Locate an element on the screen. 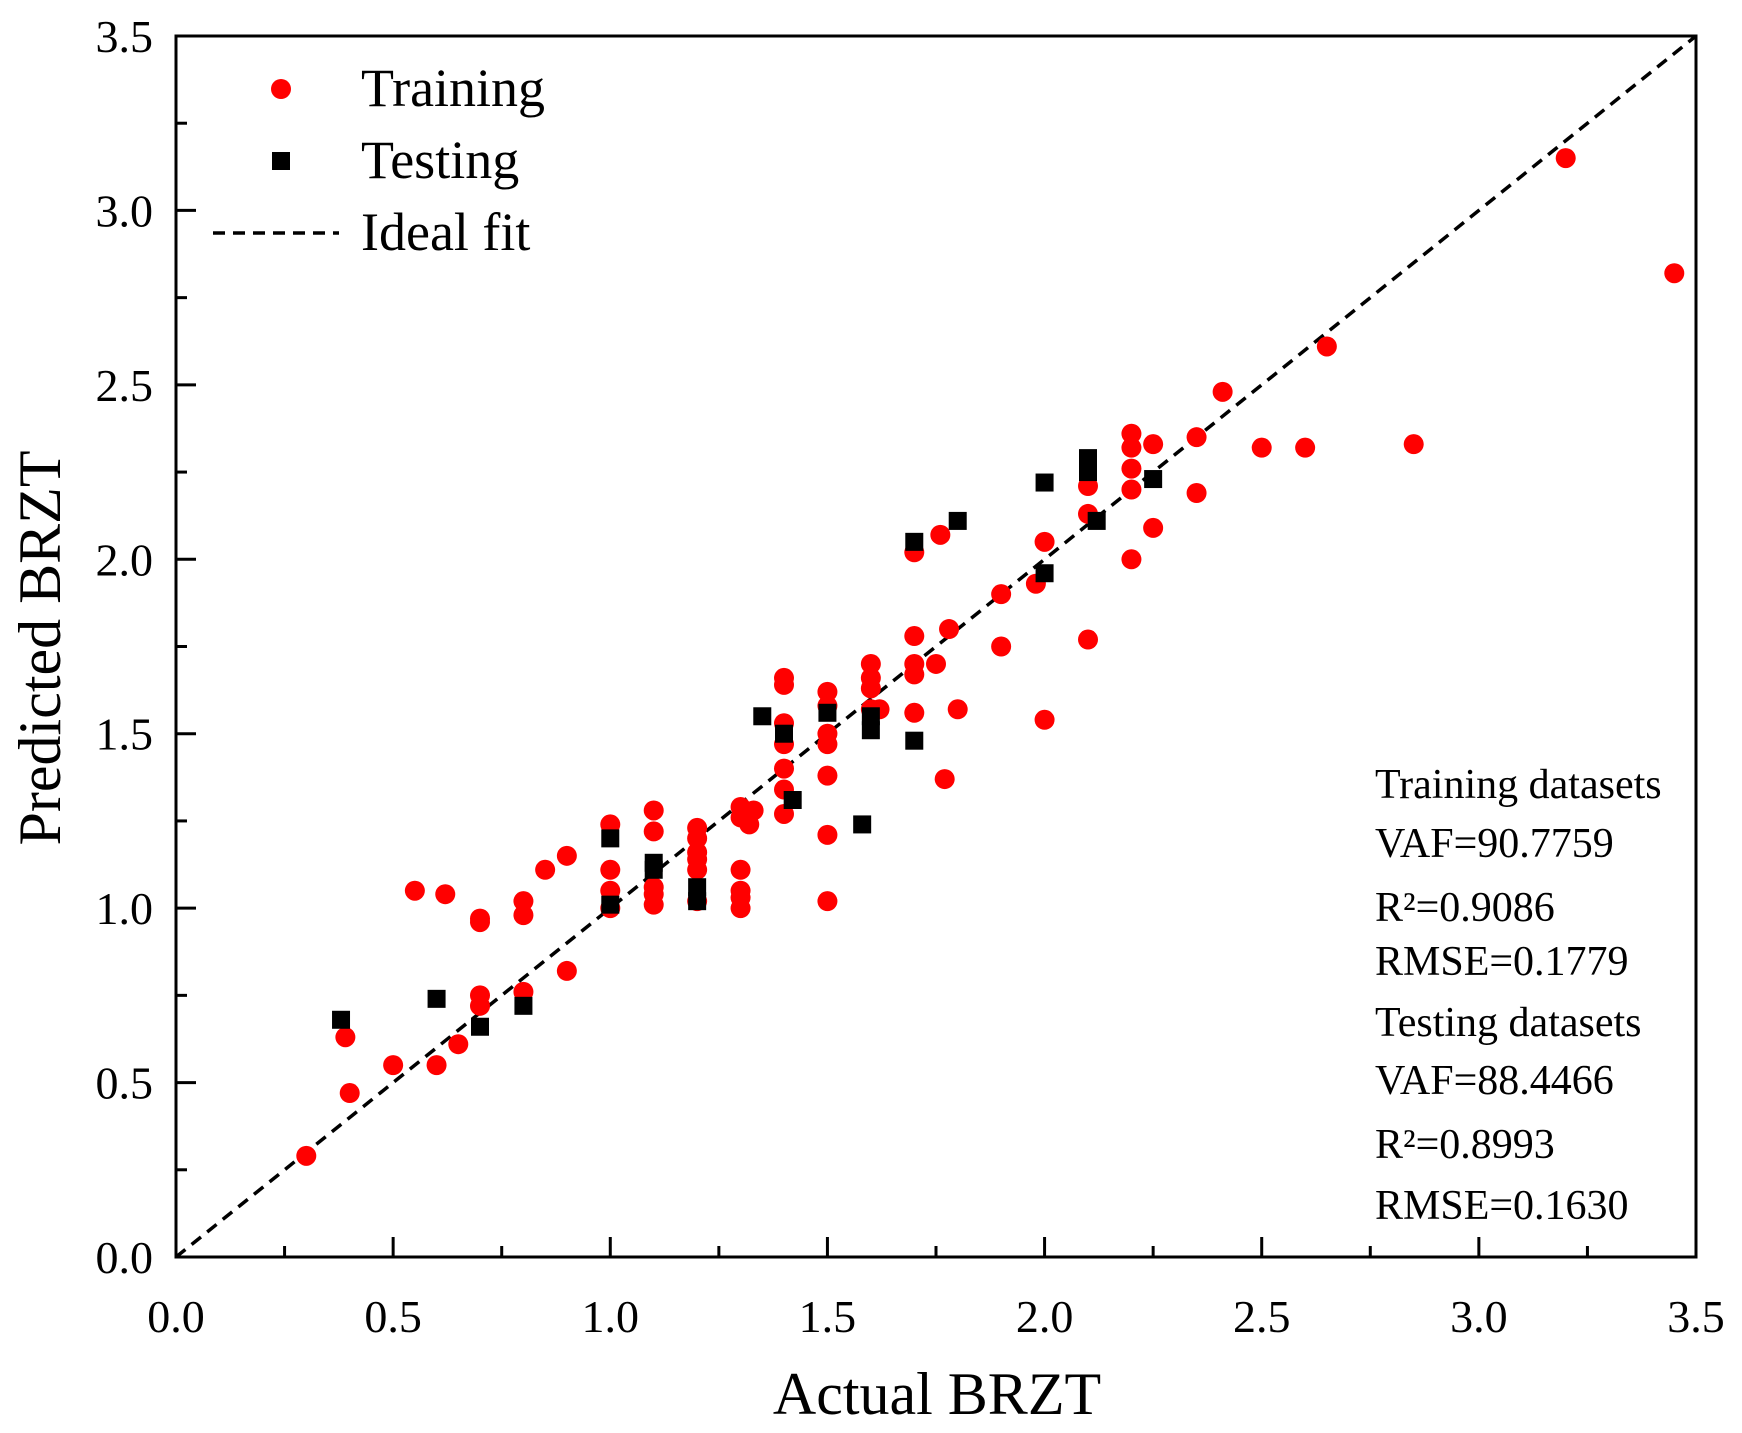  y-tick-label: 2.5 is located at coordinates (125, 385).